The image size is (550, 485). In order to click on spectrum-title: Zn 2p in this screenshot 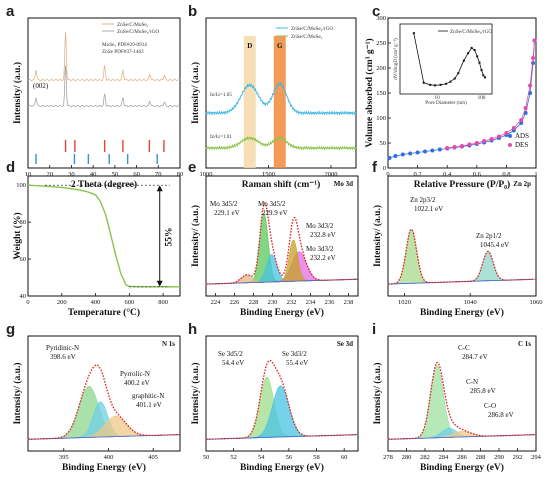, I will do `click(522, 184)`.